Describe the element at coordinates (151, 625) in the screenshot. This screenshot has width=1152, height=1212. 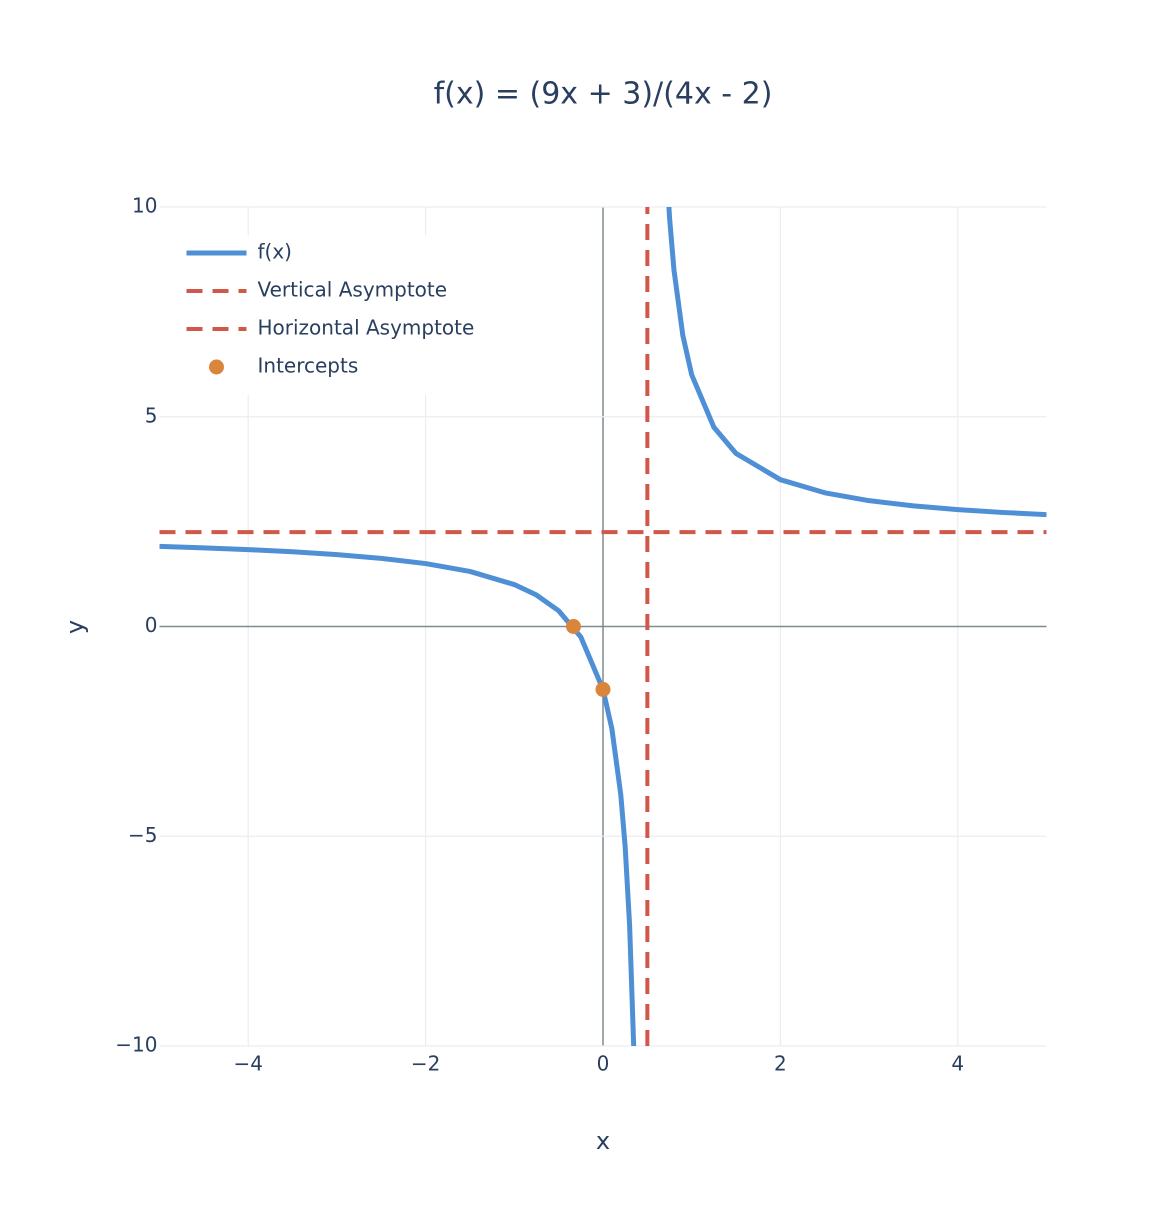
I see `y-tick-label: 0` at that location.